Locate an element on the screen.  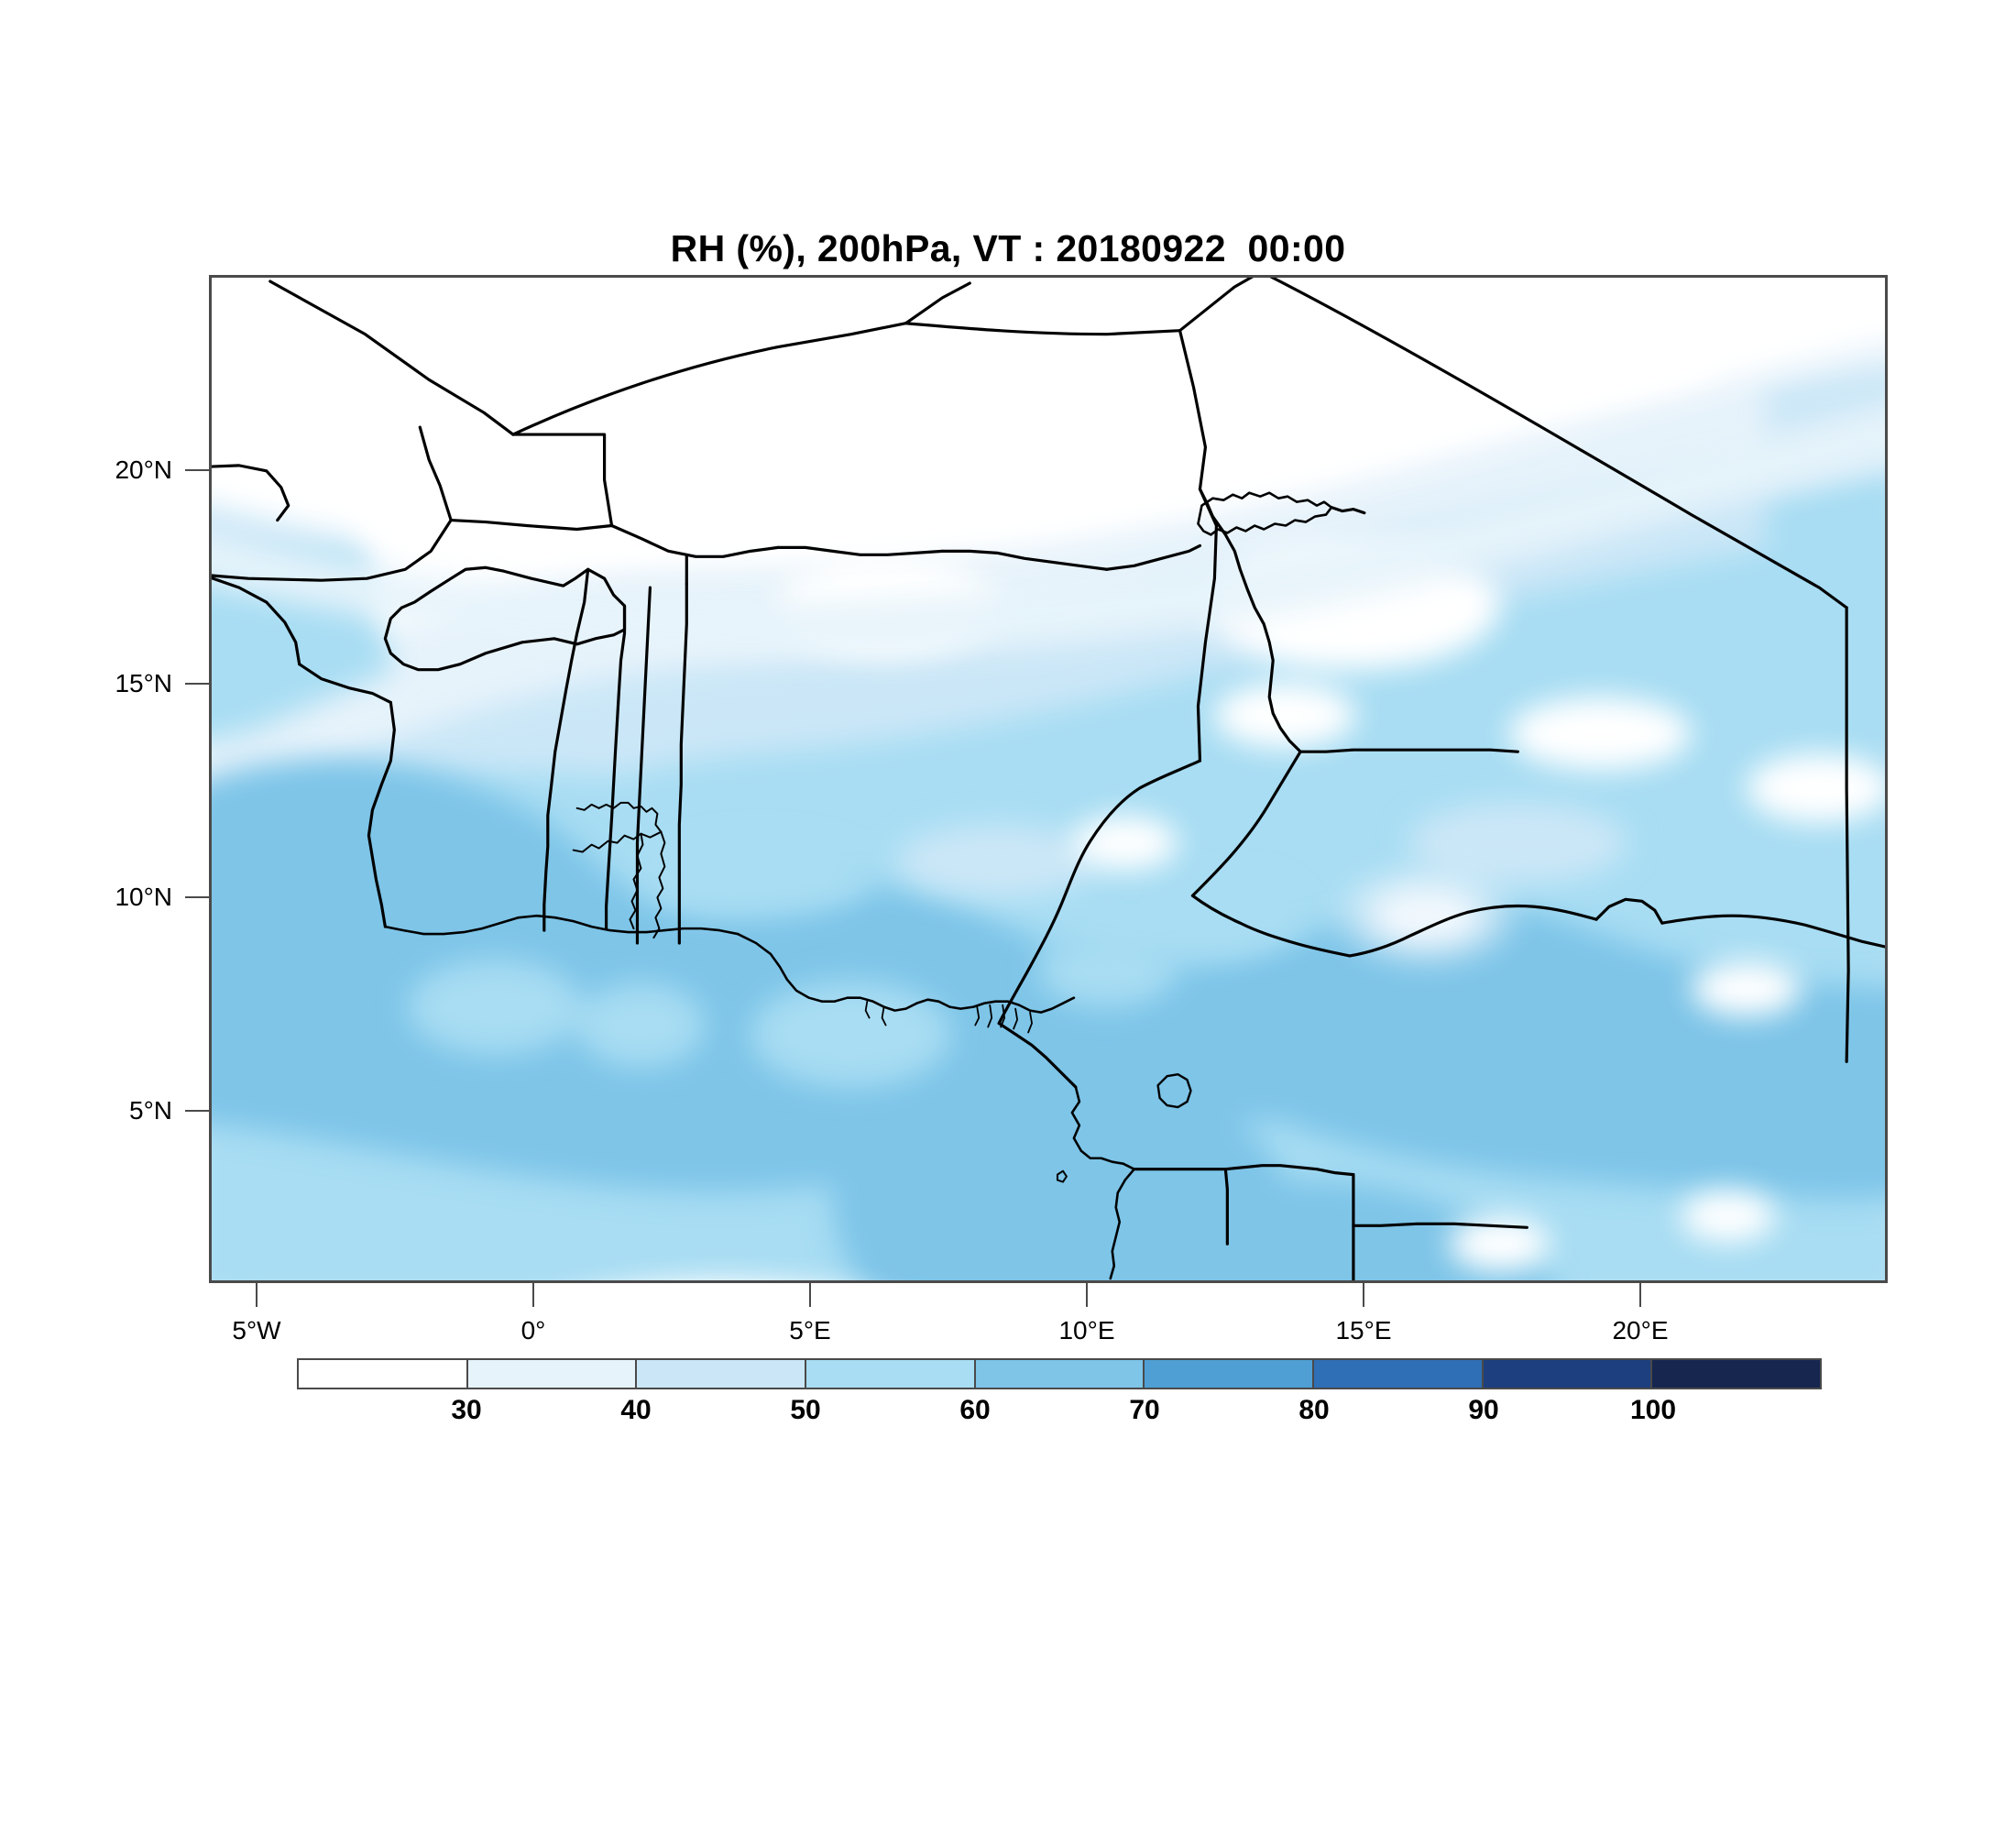
y-tick-20n is located at coordinates (197, 470).